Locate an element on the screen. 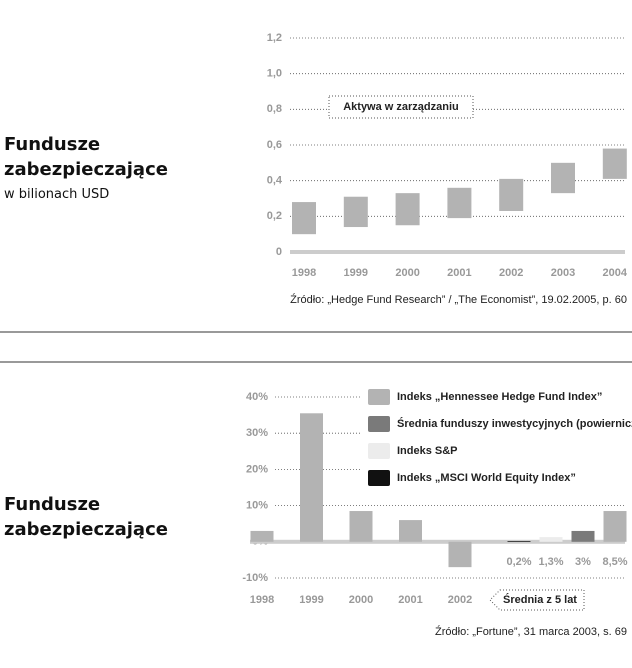 This screenshot has width=632, height=668. section-subtitle: w bilionach USD is located at coordinates (57, 194).